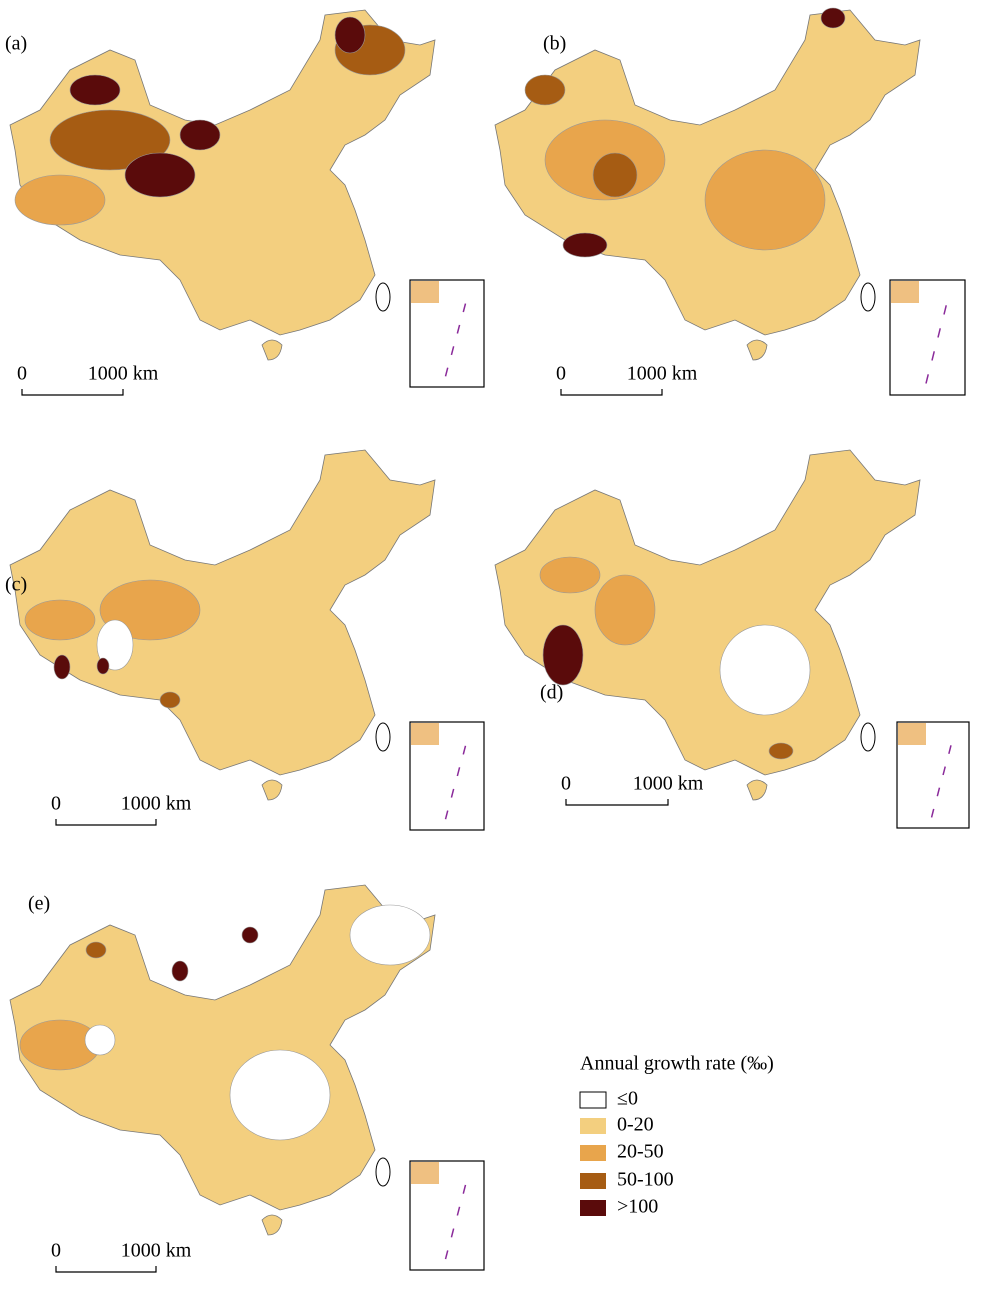 The width and height of the screenshot is (1000, 1294). Describe the element at coordinates (677, 1064) in the screenshot. I see `legend-title: Annual growth rate (‰)` at that location.